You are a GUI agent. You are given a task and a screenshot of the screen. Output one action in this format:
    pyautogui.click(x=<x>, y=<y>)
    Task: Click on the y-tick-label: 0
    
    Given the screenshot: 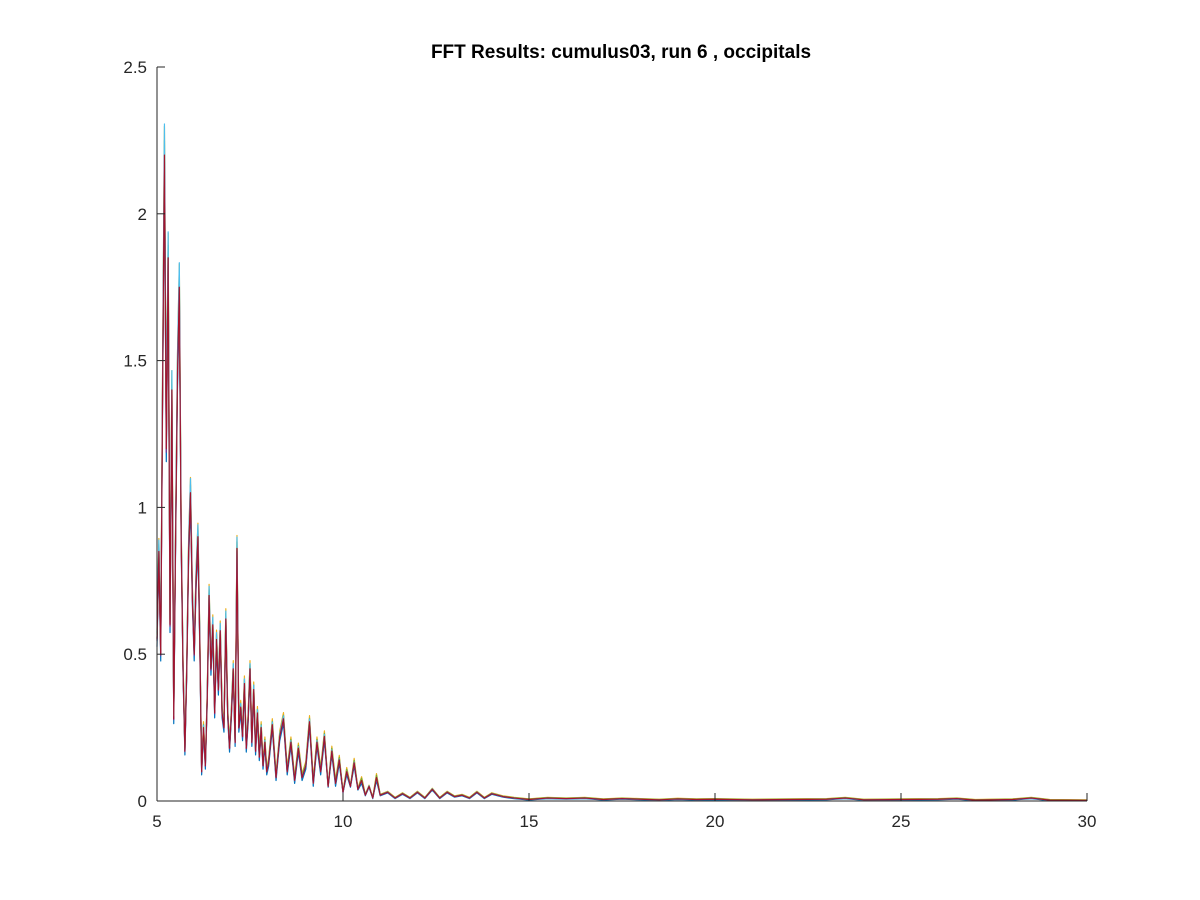 What is the action you would take?
    pyautogui.click(x=142, y=801)
    